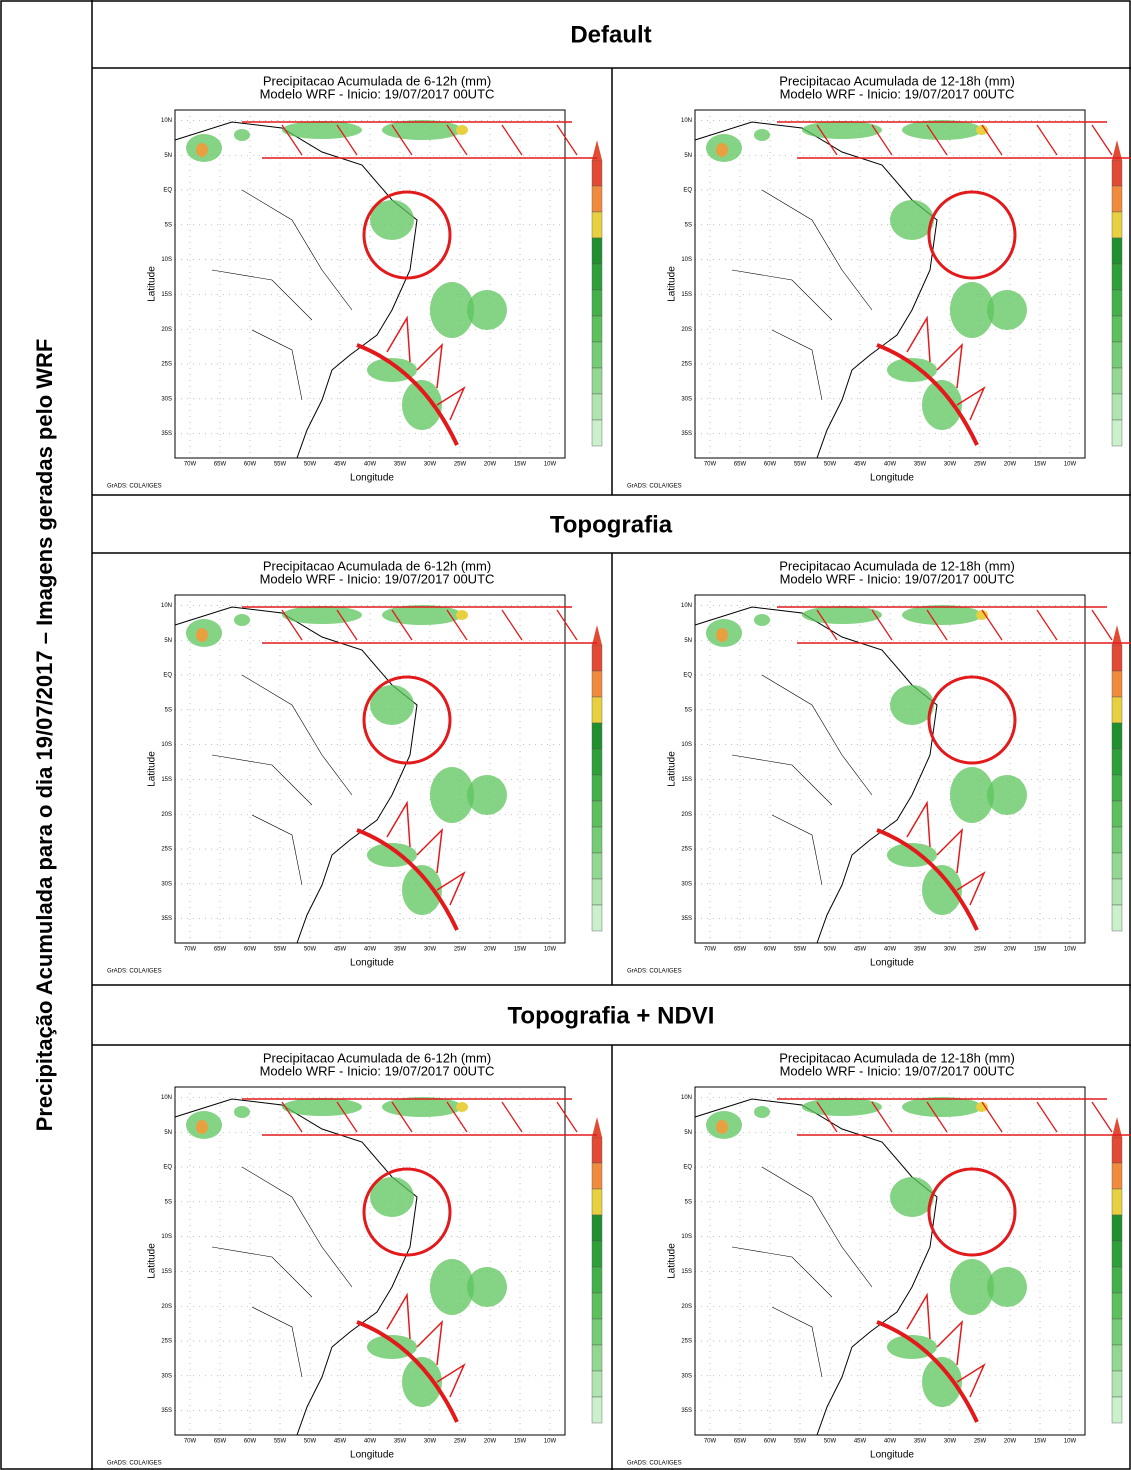 The height and width of the screenshot is (1470, 1131). Describe the element at coordinates (946, 1345) in the screenshot. I see `front-barbs` at that location.